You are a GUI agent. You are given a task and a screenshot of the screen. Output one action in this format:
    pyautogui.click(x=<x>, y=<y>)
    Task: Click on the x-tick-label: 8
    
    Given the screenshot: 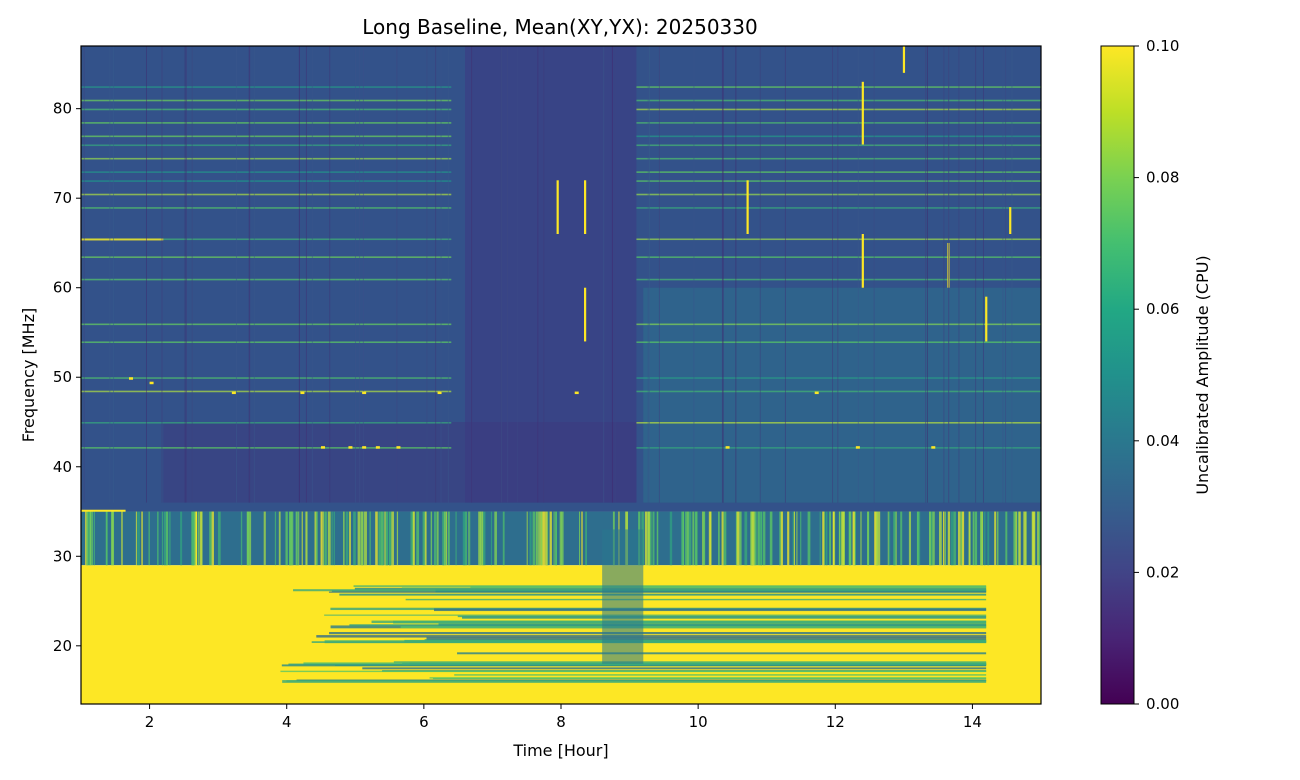 What is the action you would take?
    pyautogui.click(x=561, y=722)
    